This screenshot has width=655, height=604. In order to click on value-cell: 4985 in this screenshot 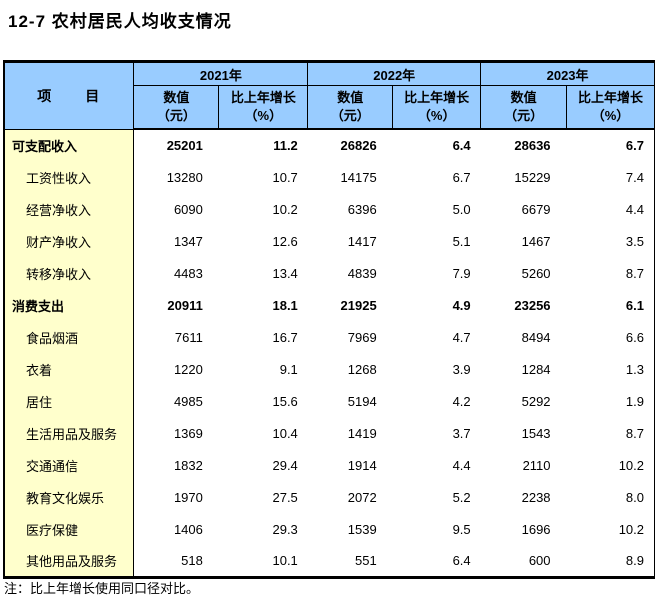, I will do `click(188, 401)`.